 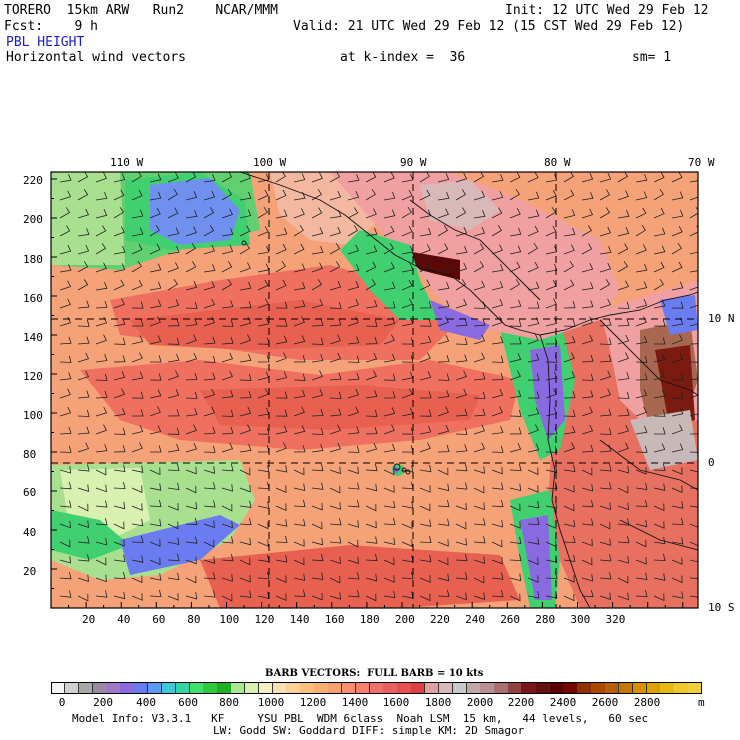 What do you see at coordinates (563, 702) in the screenshot?
I see `color-bar-label: 2400` at bounding box center [563, 702].